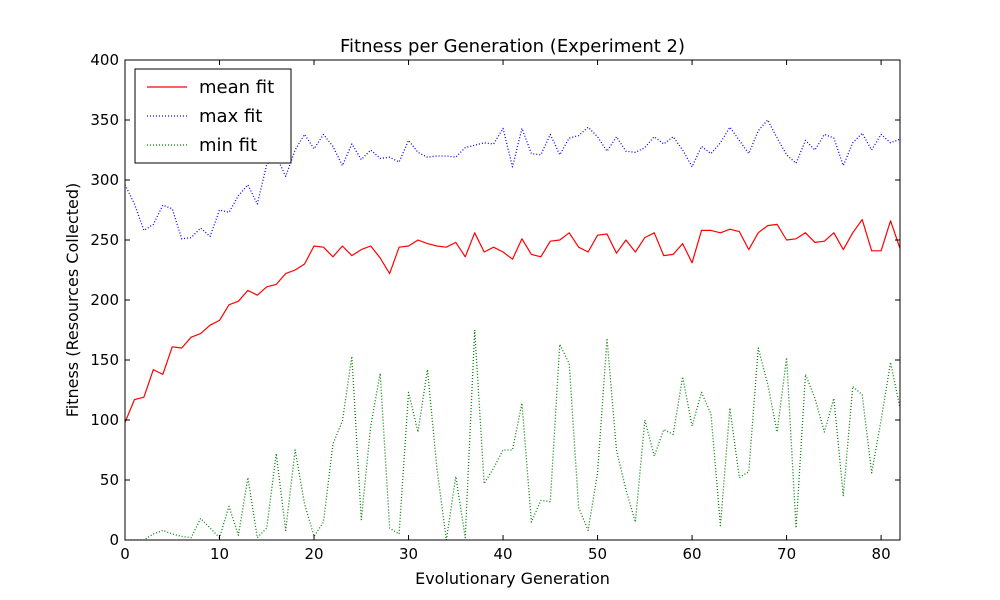 The width and height of the screenshot is (1000, 600). I want to click on x-axis-title: Evolutionary Generation, so click(512, 578).